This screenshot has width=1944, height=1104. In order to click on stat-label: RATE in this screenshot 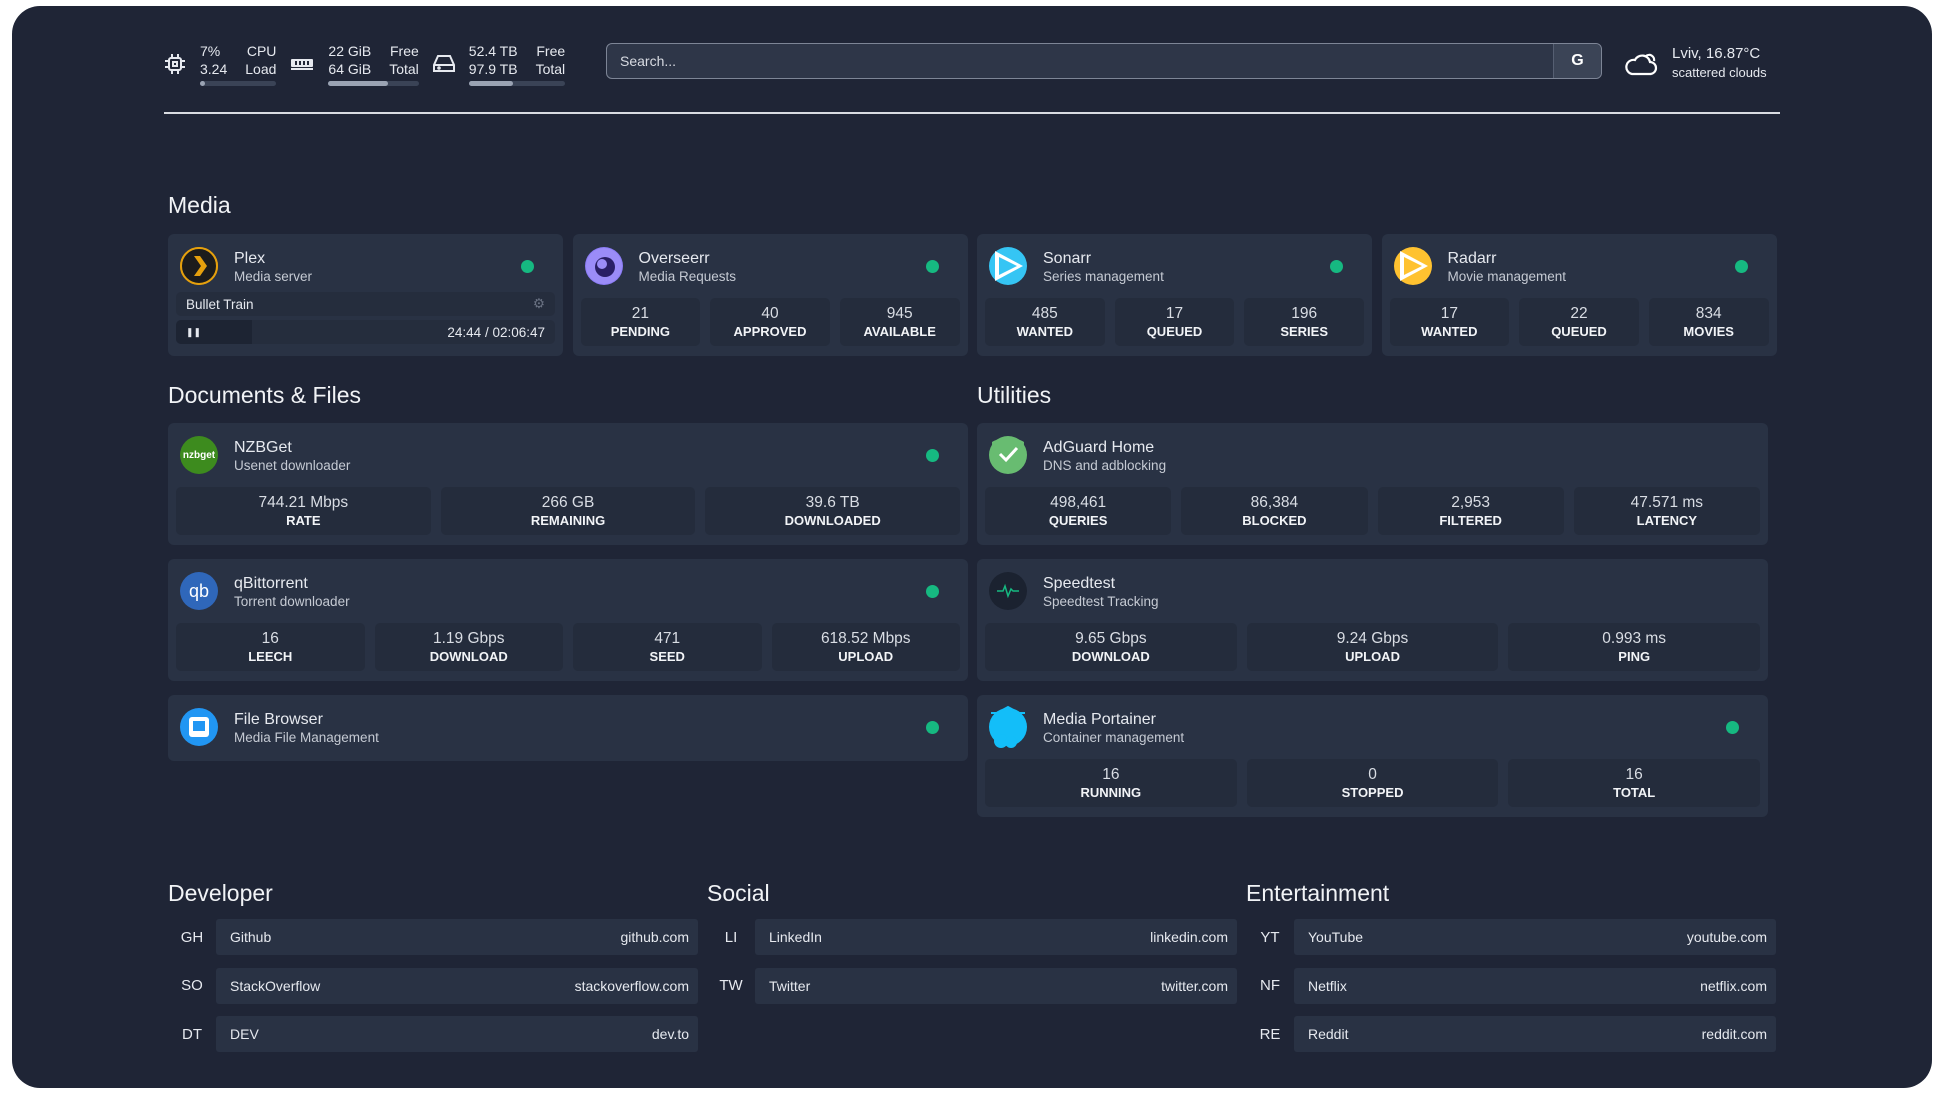, I will do `click(303, 520)`.